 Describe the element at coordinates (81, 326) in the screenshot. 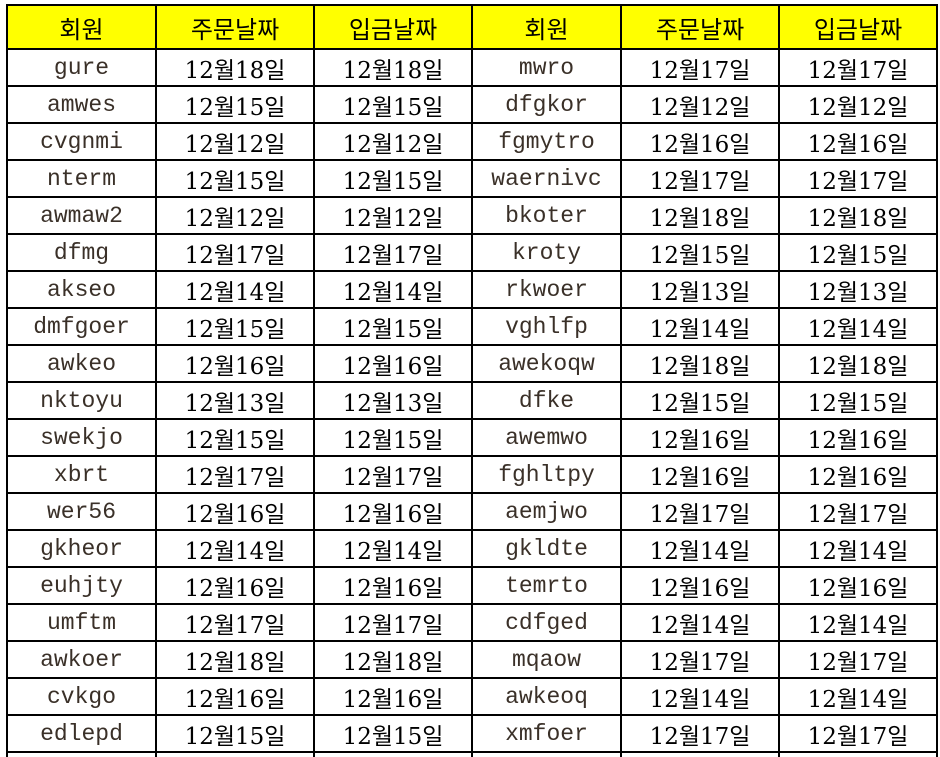

I see `member-cell: dmfgoer` at that location.